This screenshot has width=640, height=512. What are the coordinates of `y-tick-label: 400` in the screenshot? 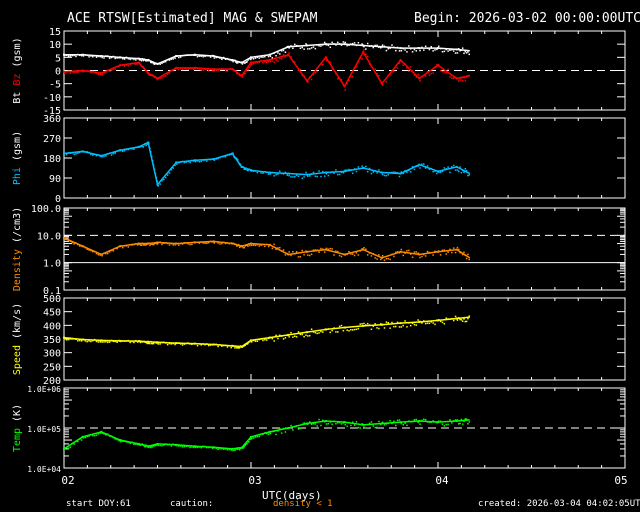 It's located at (52, 326).